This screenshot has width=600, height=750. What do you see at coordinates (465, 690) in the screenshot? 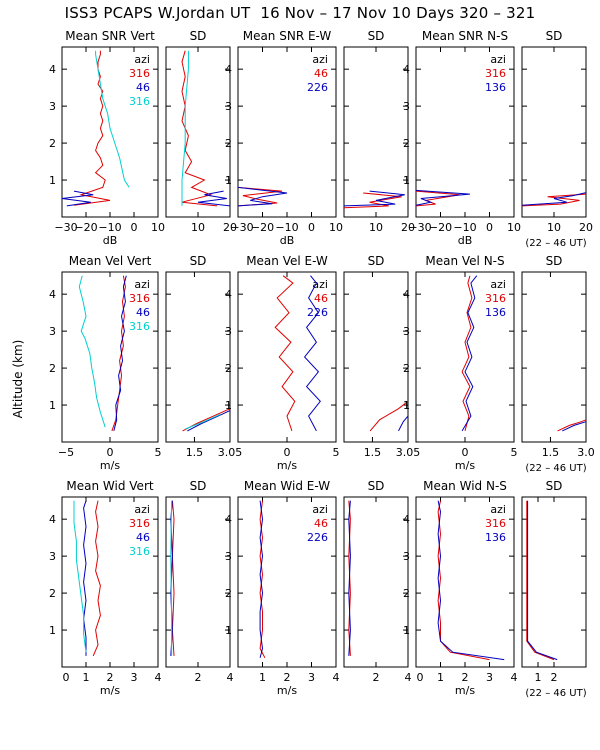
I see `row3-panel5-xlabel: m/s` at bounding box center [465, 690].